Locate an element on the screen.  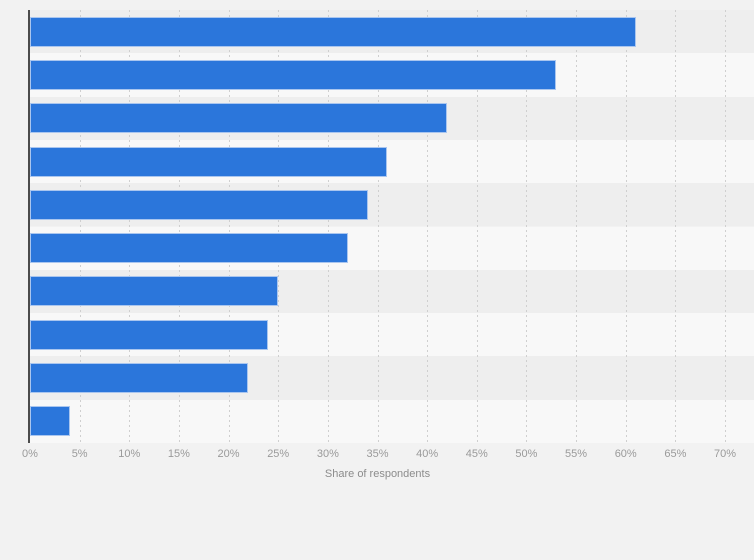
x-tick-label: 0% is located at coordinates (30, 454).